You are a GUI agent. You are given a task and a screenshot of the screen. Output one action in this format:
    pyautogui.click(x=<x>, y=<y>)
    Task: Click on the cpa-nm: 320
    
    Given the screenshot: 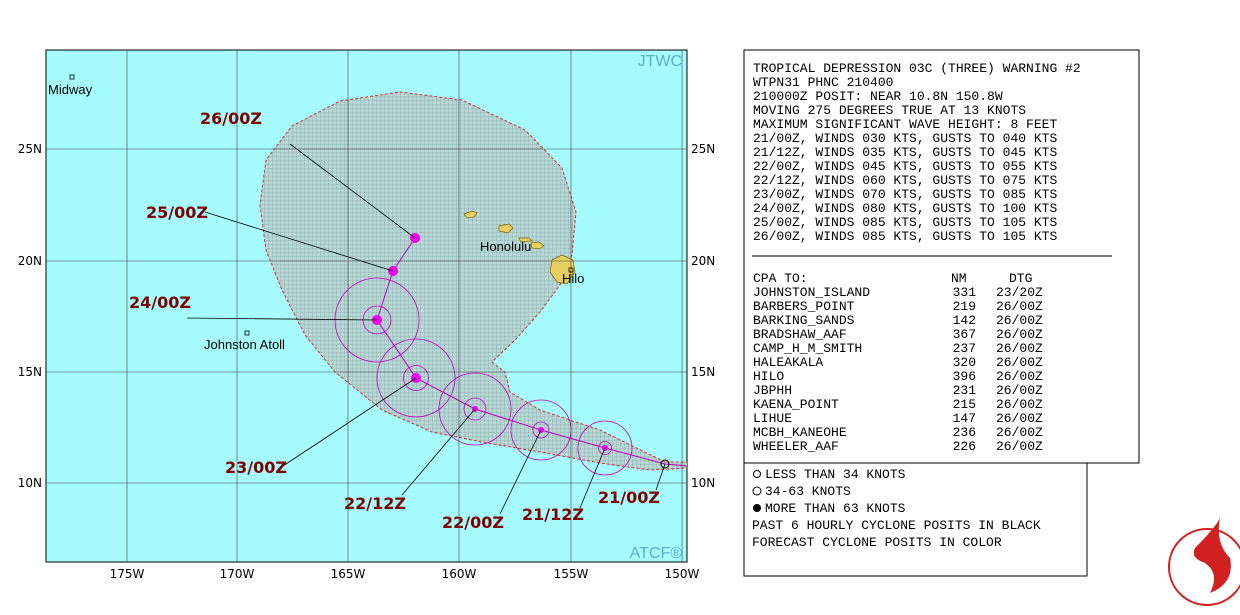 What is the action you would take?
    pyautogui.click(x=964, y=362)
    